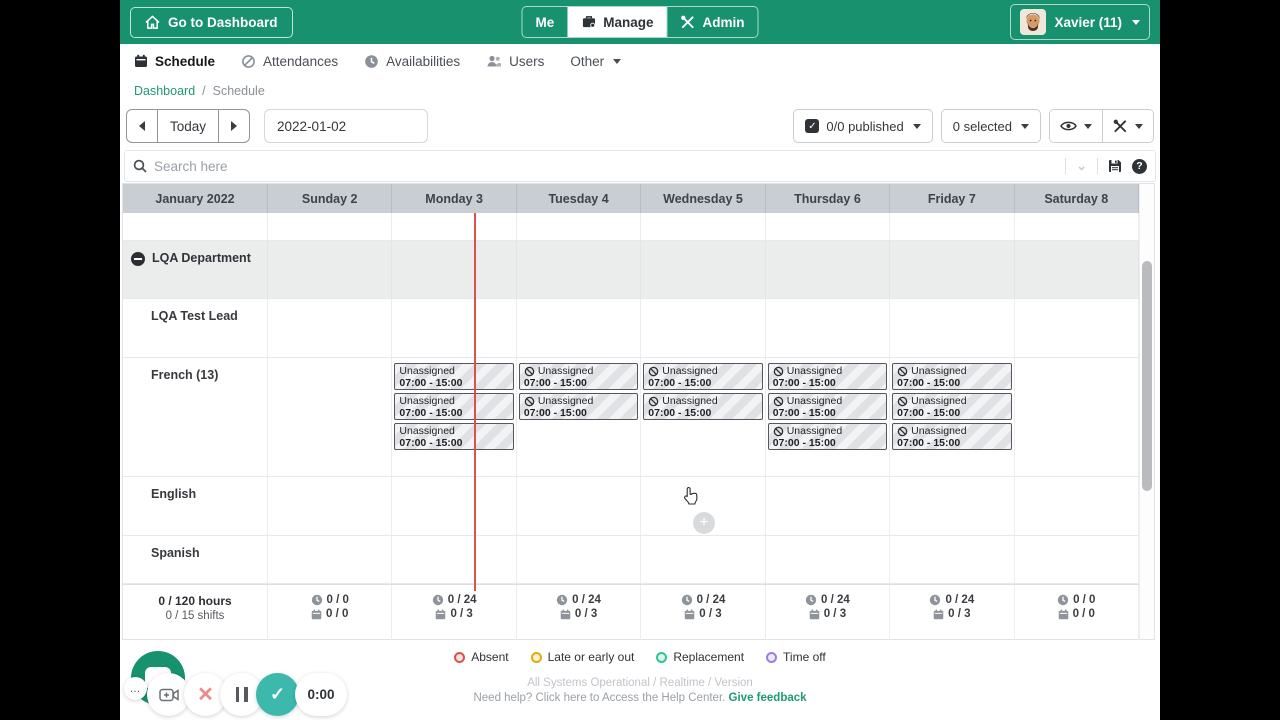 The height and width of the screenshot is (720, 1280). Describe the element at coordinates (767, 698) in the screenshot. I see `give-feedback-link: Give feedback` at that location.